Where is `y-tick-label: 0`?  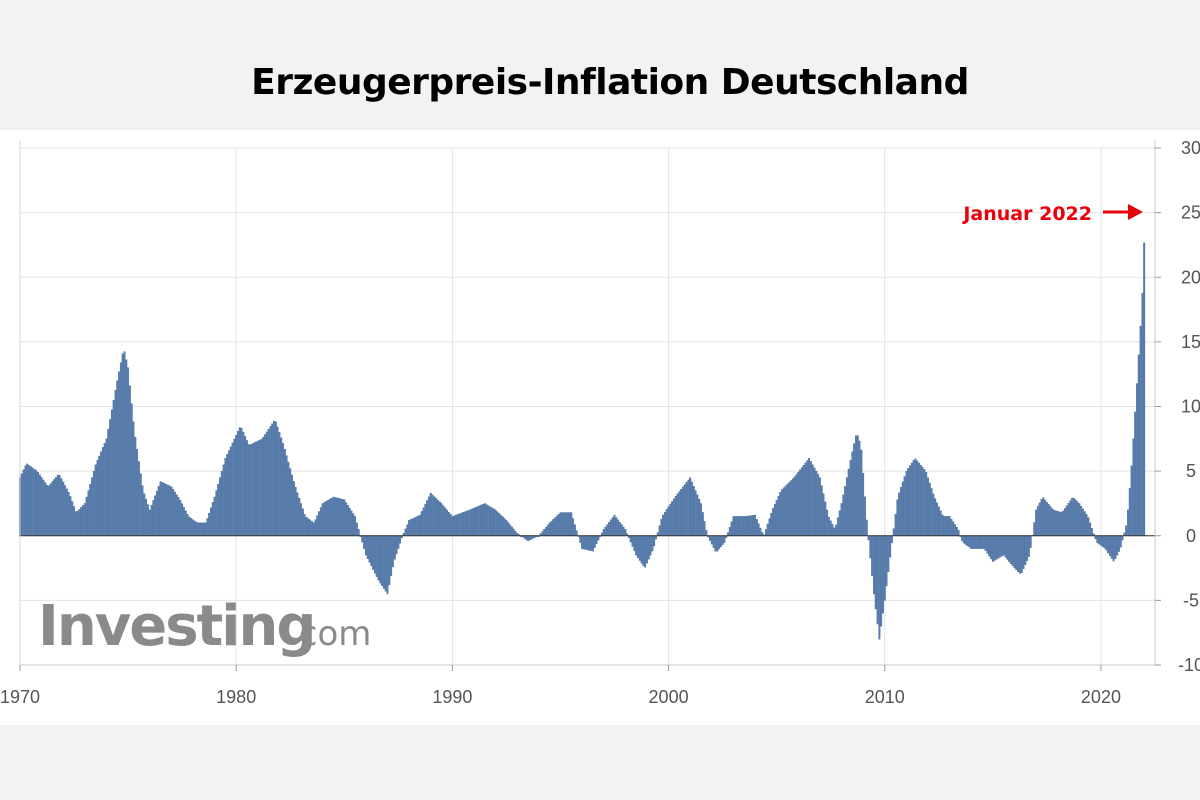 y-tick-label: 0 is located at coordinates (1191, 536).